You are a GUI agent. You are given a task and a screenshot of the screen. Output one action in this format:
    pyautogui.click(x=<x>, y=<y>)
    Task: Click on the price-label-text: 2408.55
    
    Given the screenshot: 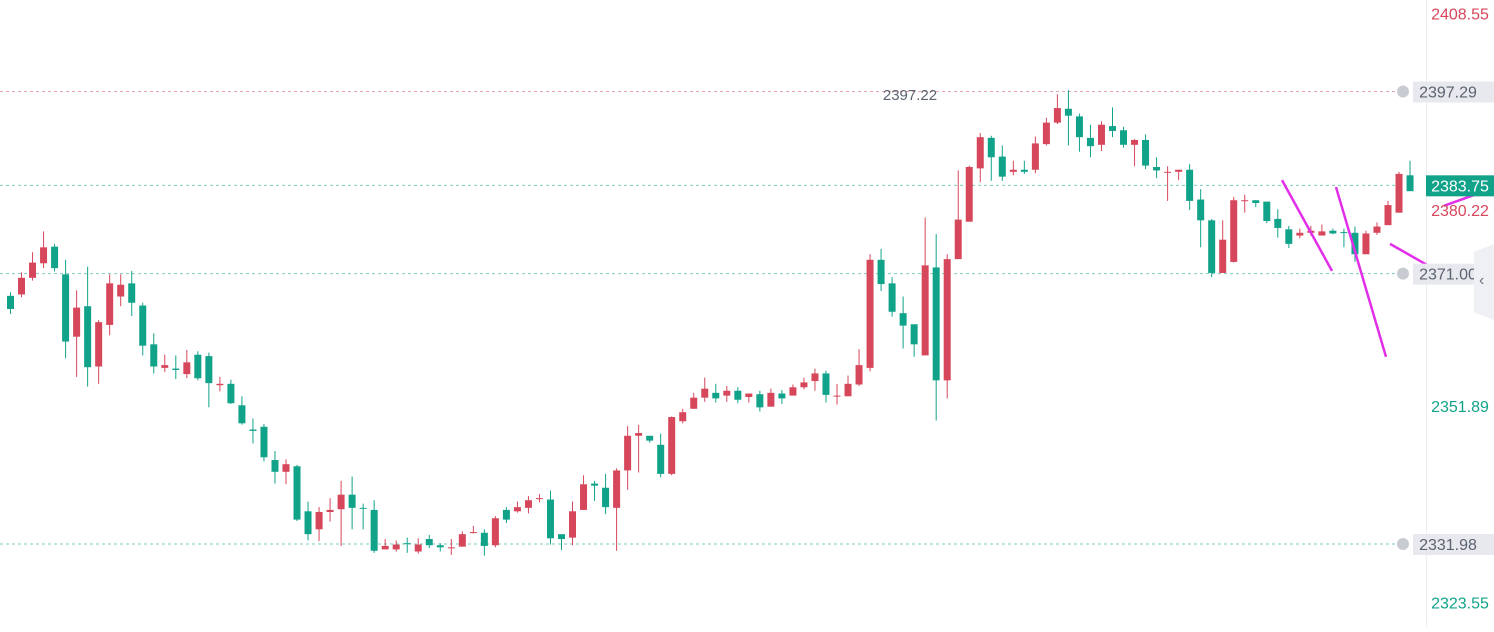 What is the action you would take?
    pyautogui.click(x=1460, y=15)
    